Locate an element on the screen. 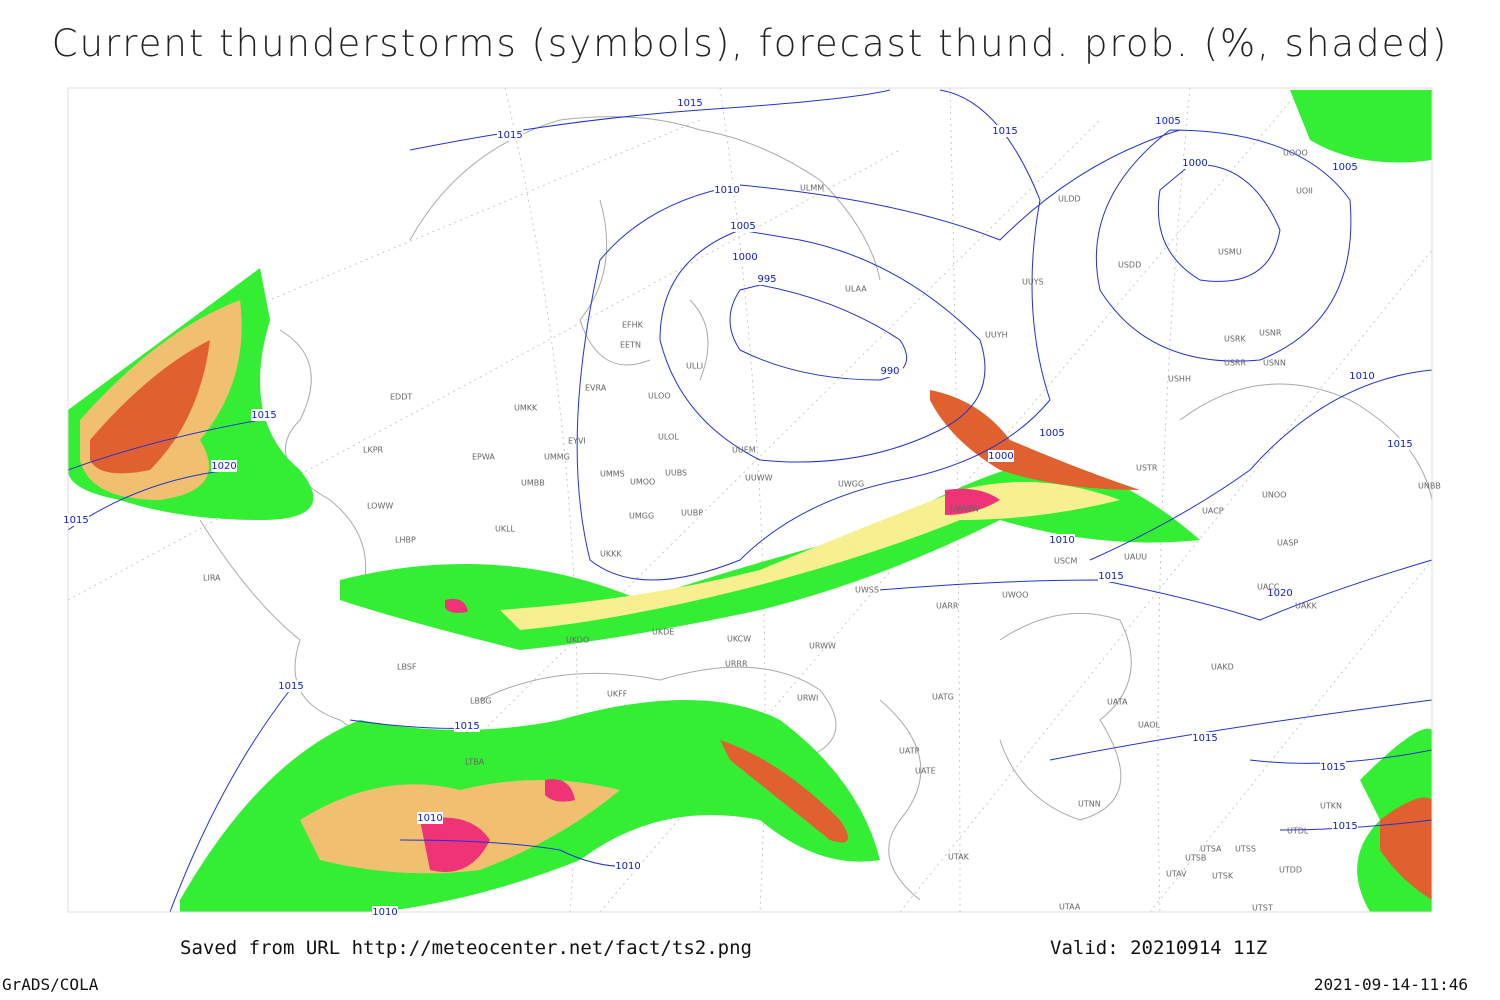  valid-time: Valid: 20210914 11Z is located at coordinates (1158, 948).